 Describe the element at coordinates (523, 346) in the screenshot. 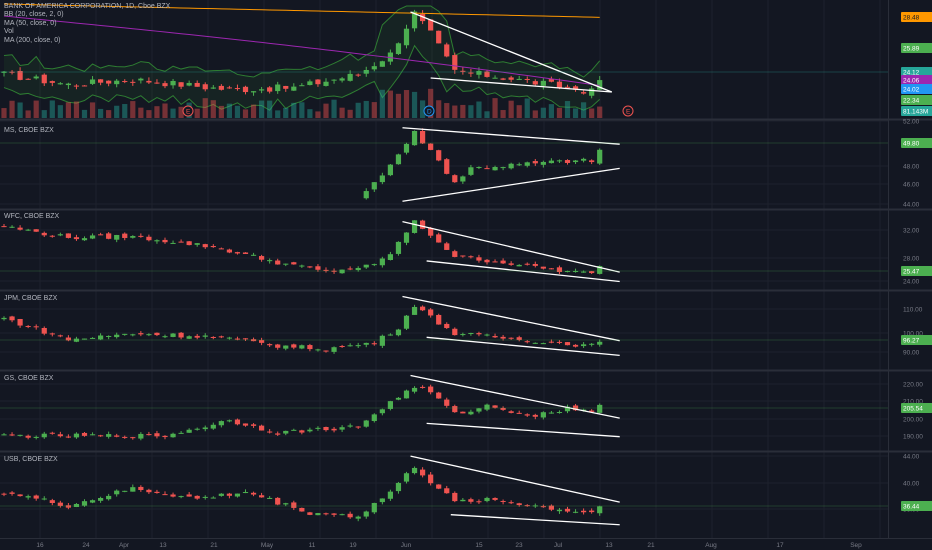

I see `trendline-lower` at that location.